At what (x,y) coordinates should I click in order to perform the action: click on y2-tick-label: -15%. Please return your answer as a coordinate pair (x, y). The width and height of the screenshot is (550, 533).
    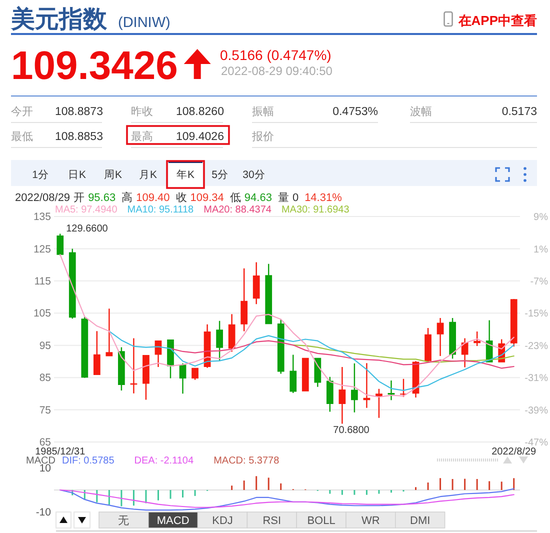
    Looking at the image, I should click on (536, 314).